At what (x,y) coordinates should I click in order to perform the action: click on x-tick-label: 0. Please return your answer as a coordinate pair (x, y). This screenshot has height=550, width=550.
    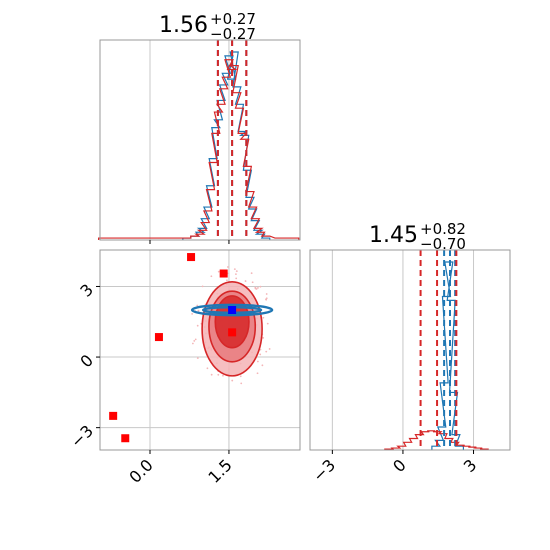
    Looking at the image, I should click on (399, 465).